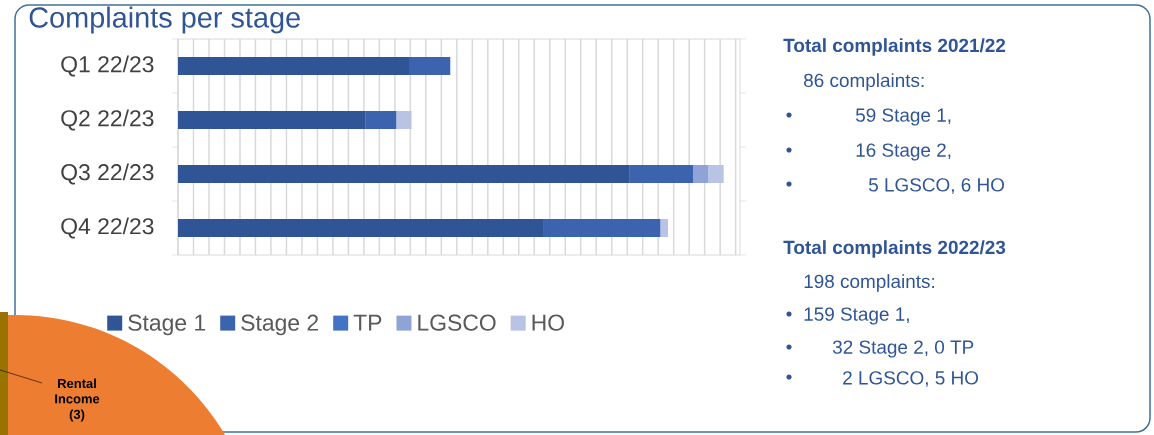 The width and height of the screenshot is (1154, 435). I want to click on text: 159 Stage 1,, so click(856, 316).